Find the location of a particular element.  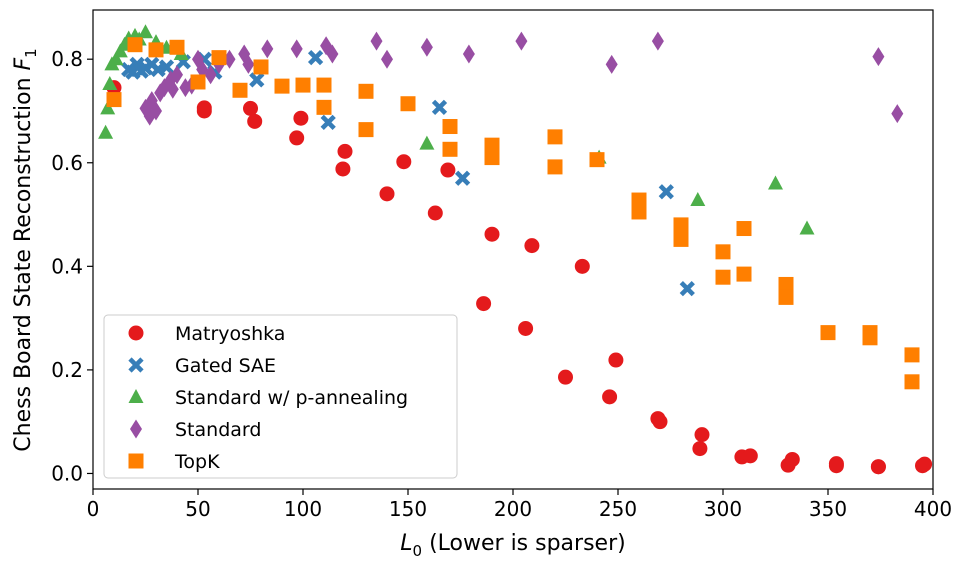

x-tick-label: 150 is located at coordinates (408, 509).